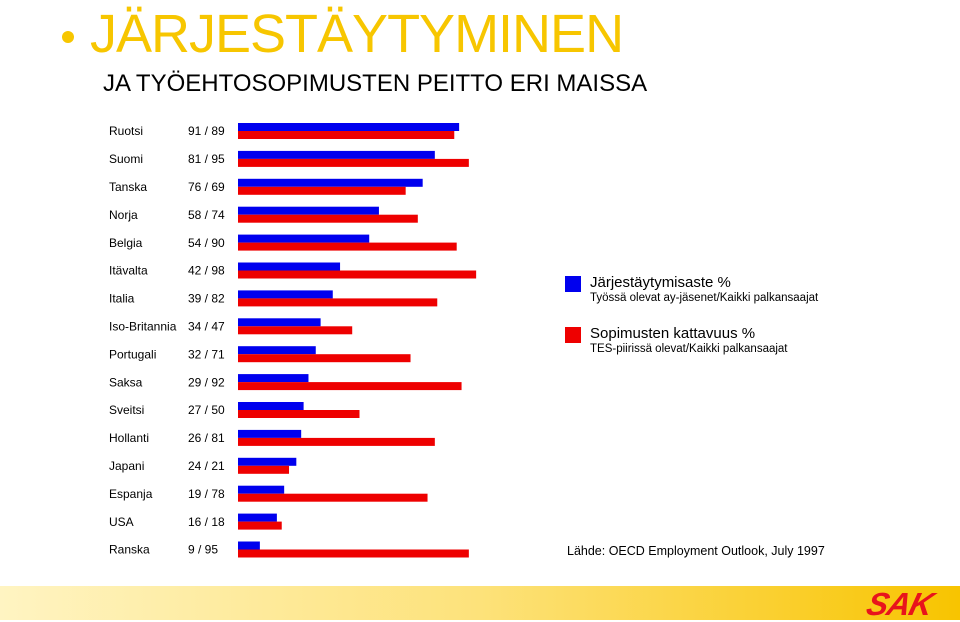 This screenshot has width=960, height=622. What do you see at coordinates (206, 382) in the screenshot?
I see `value-label: 29 / 92` at bounding box center [206, 382].